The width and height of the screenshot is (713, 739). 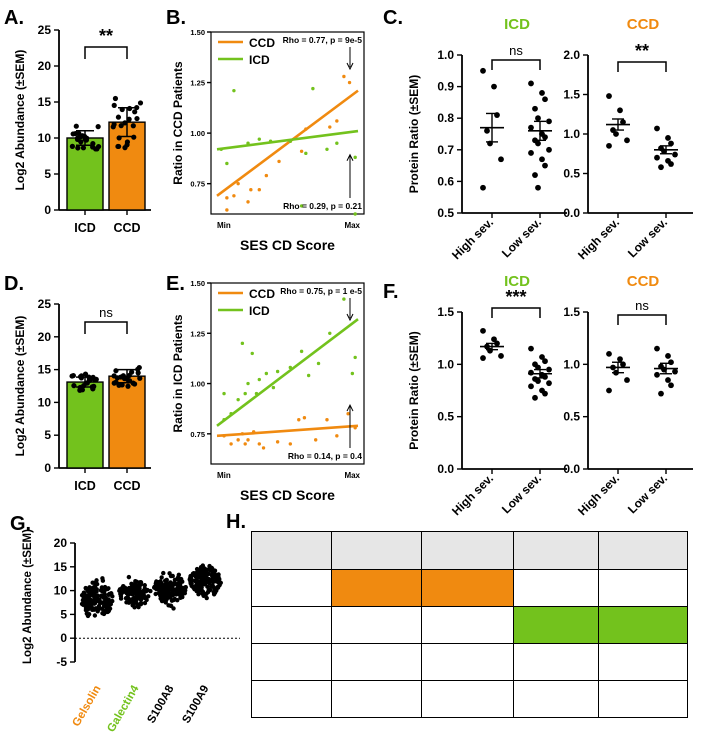 I want to click on table-row, so click(x=469, y=588).